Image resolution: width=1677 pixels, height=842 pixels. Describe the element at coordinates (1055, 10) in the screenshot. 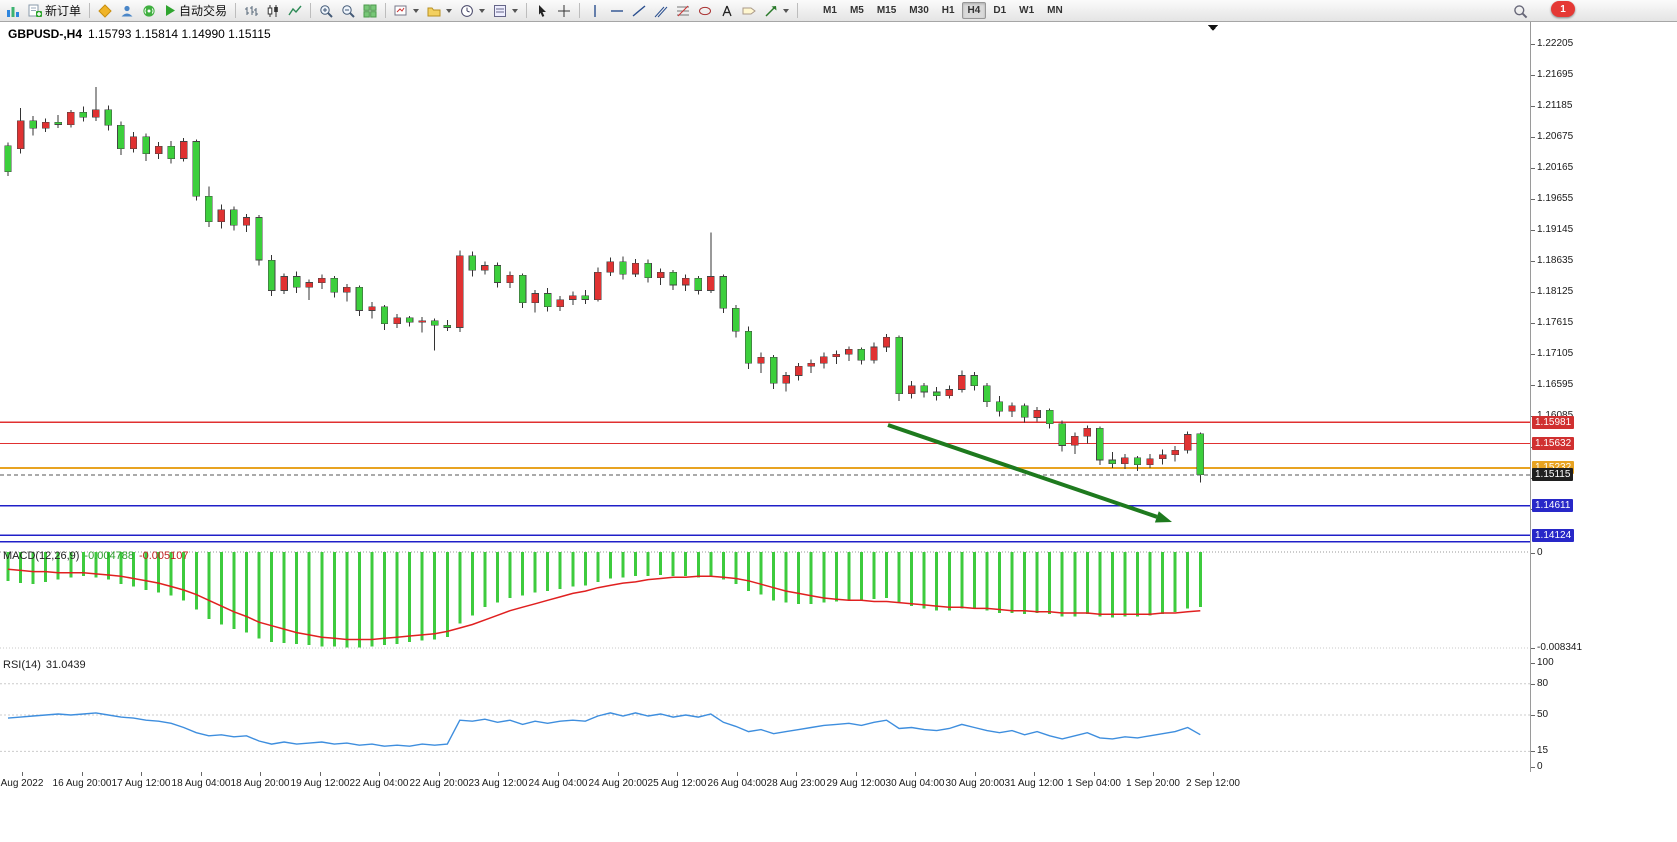

I see `timeframe-button-mn: MN` at that location.